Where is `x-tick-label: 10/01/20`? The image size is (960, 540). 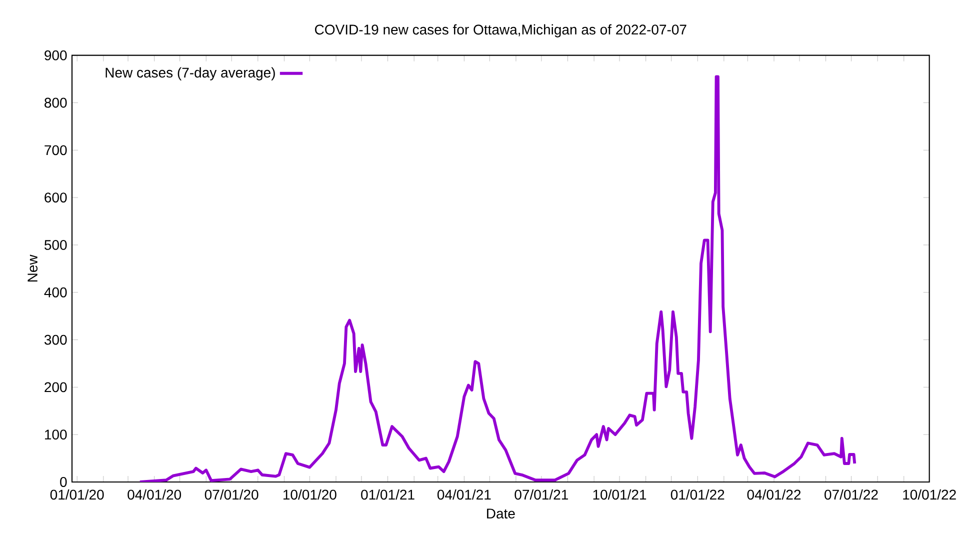 x-tick-label: 10/01/20 is located at coordinates (309, 494).